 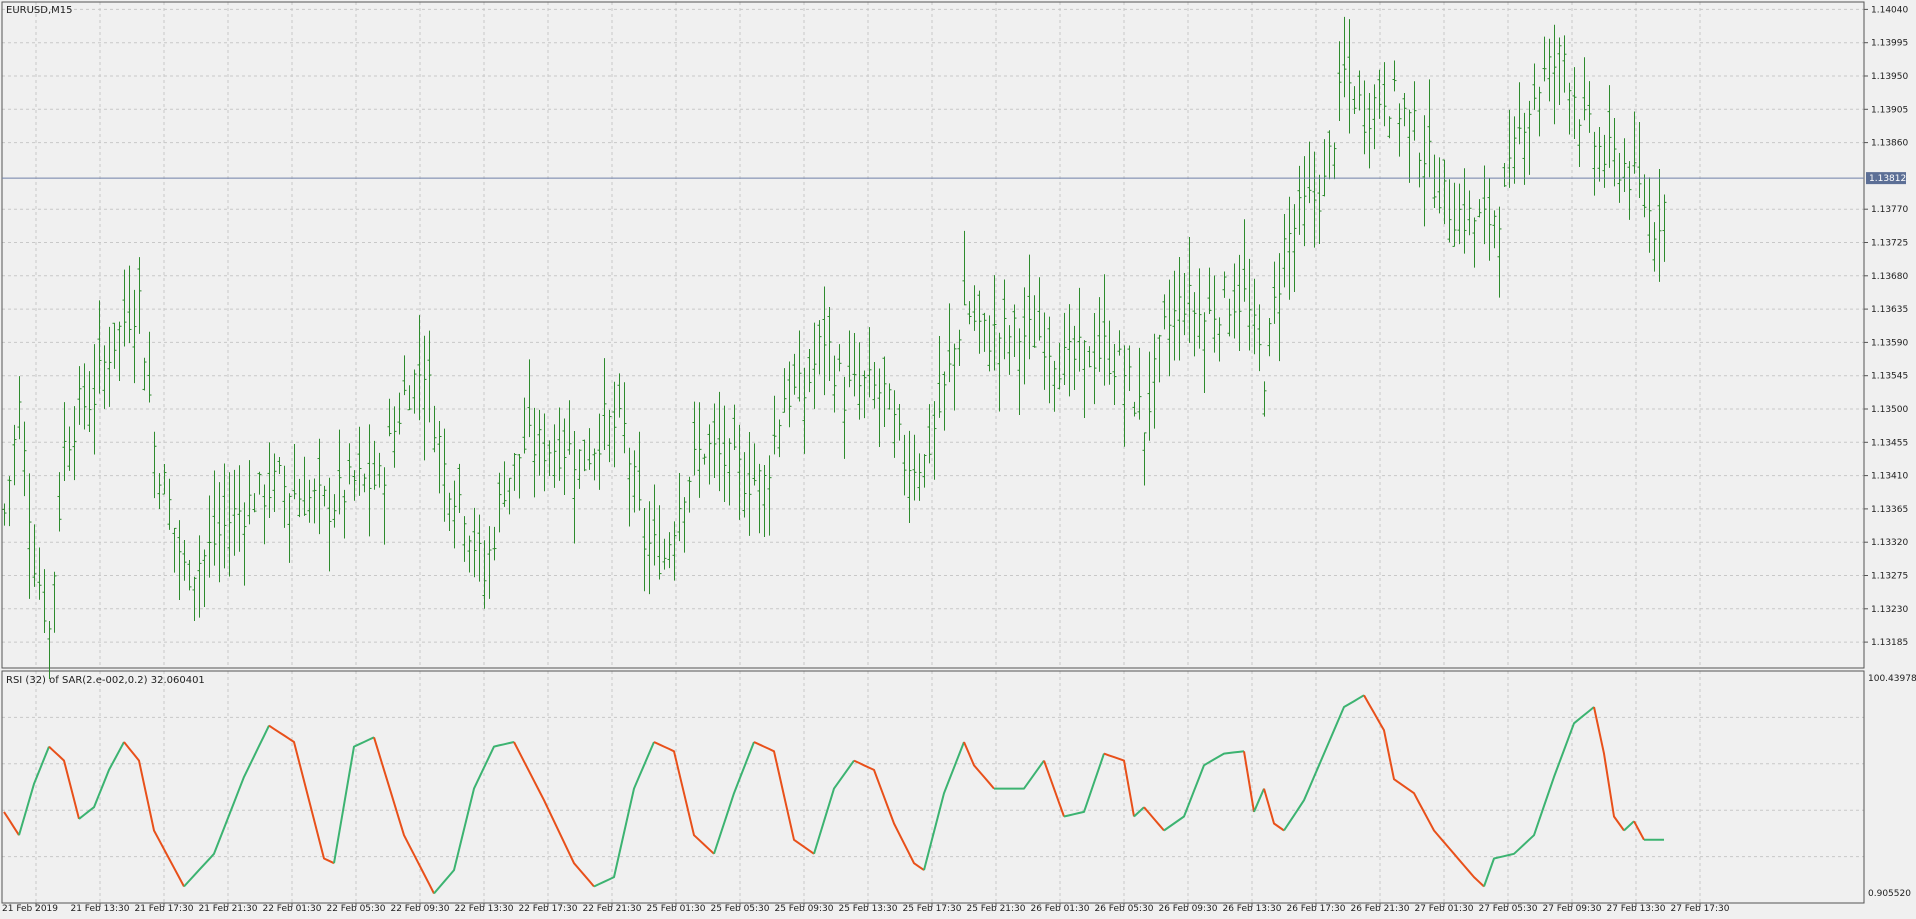 I want to click on time-tick-label: 21 Feb 13:30, so click(x=99, y=909).